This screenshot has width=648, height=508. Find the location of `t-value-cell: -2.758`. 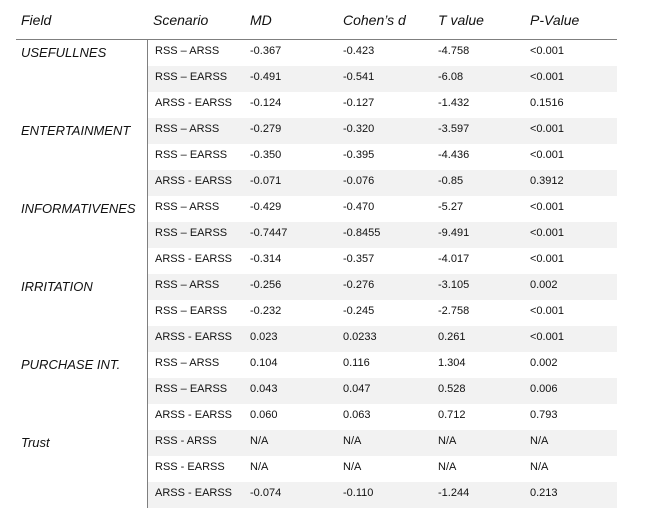

t-value-cell: -2.758 is located at coordinates (454, 311).